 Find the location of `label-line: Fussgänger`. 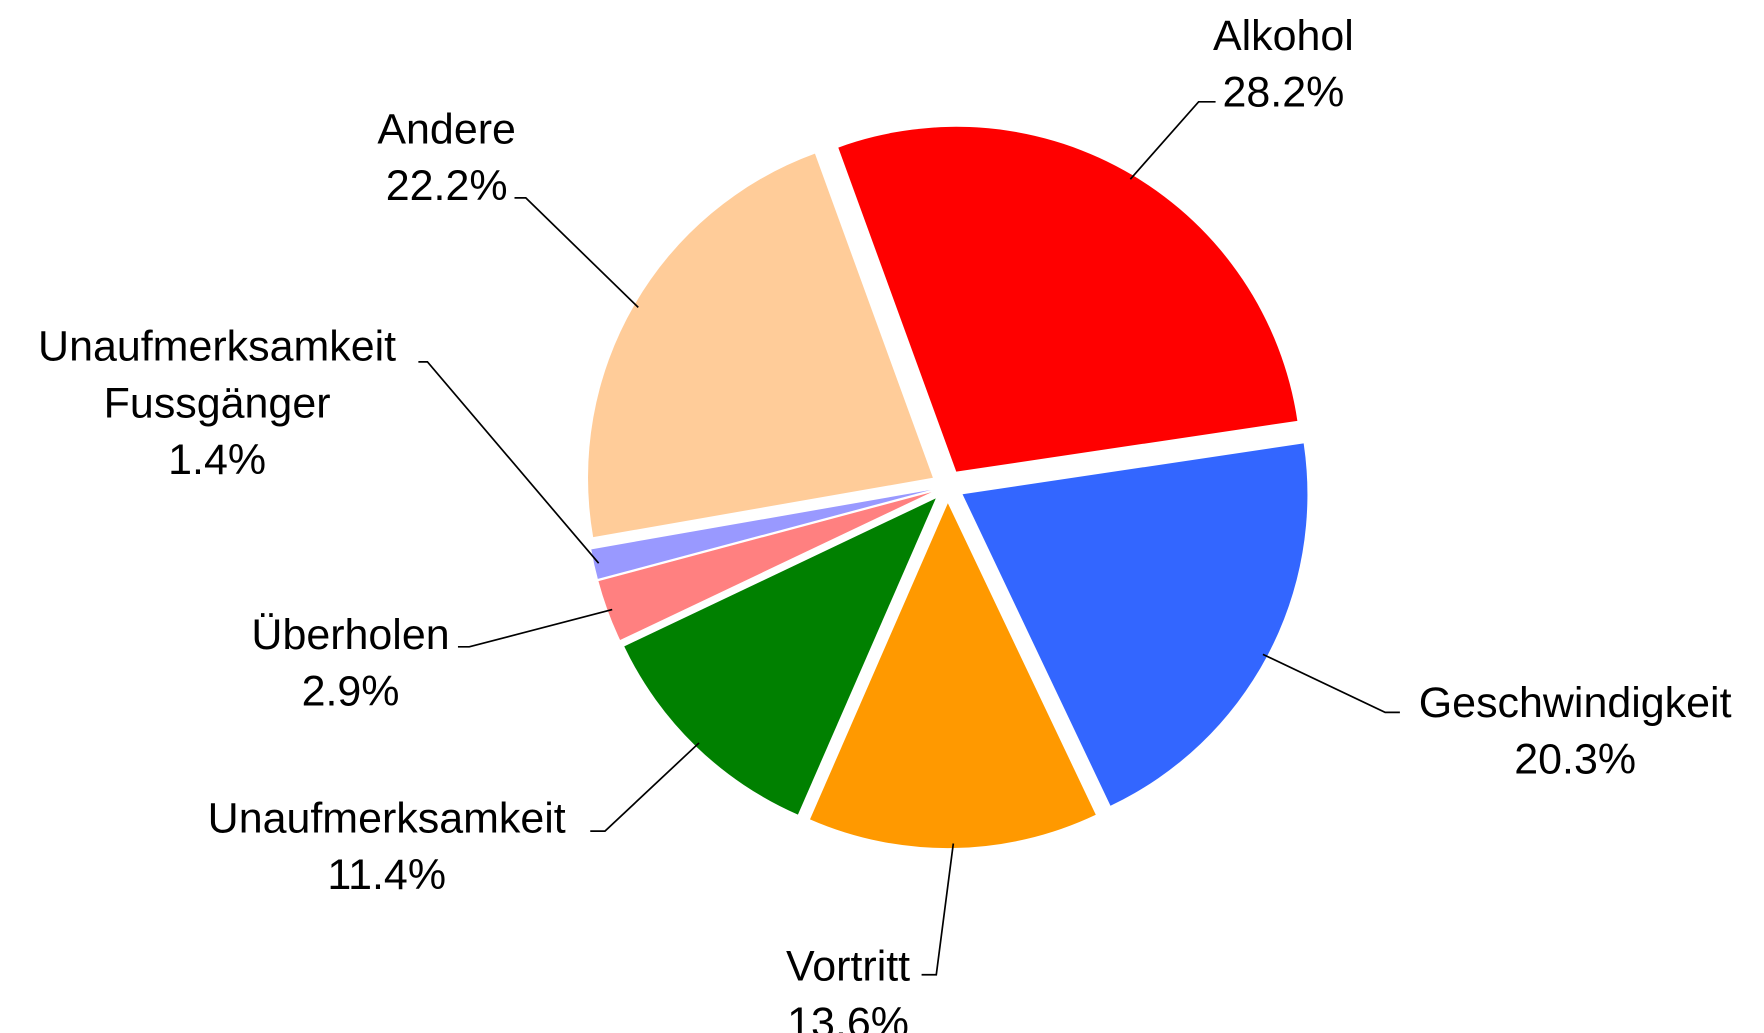

label-line: Fussgänger is located at coordinates (217, 403).